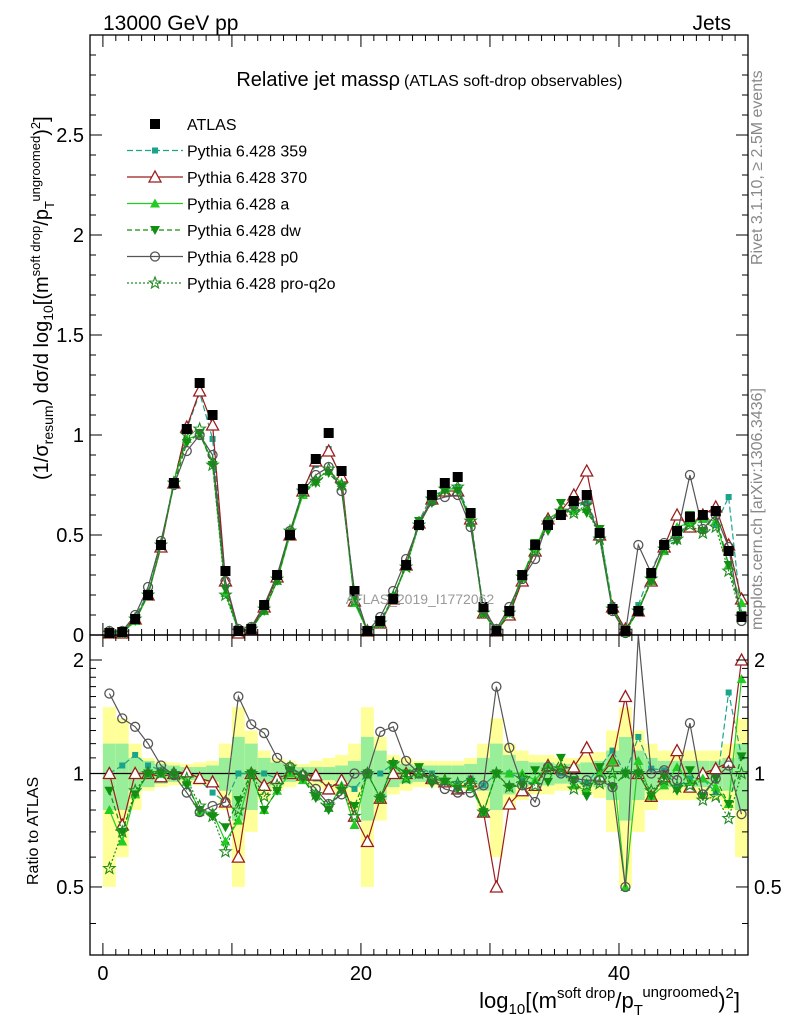  I want to click on ratio-y-tick-label: 0.5, so click(70, 888).